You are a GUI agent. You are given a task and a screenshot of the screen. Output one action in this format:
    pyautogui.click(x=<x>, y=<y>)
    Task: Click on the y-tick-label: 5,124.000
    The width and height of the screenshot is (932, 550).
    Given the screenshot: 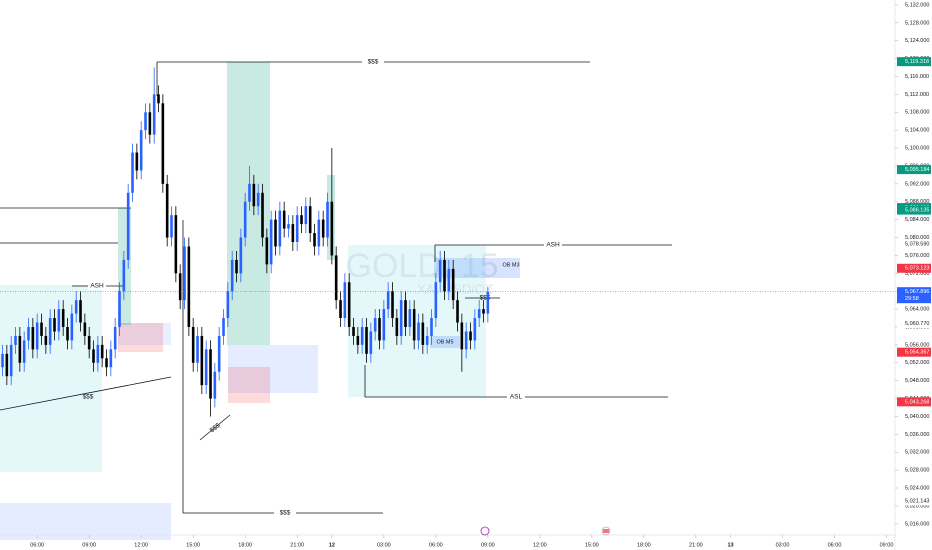 What is the action you would take?
    pyautogui.click(x=917, y=41)
    